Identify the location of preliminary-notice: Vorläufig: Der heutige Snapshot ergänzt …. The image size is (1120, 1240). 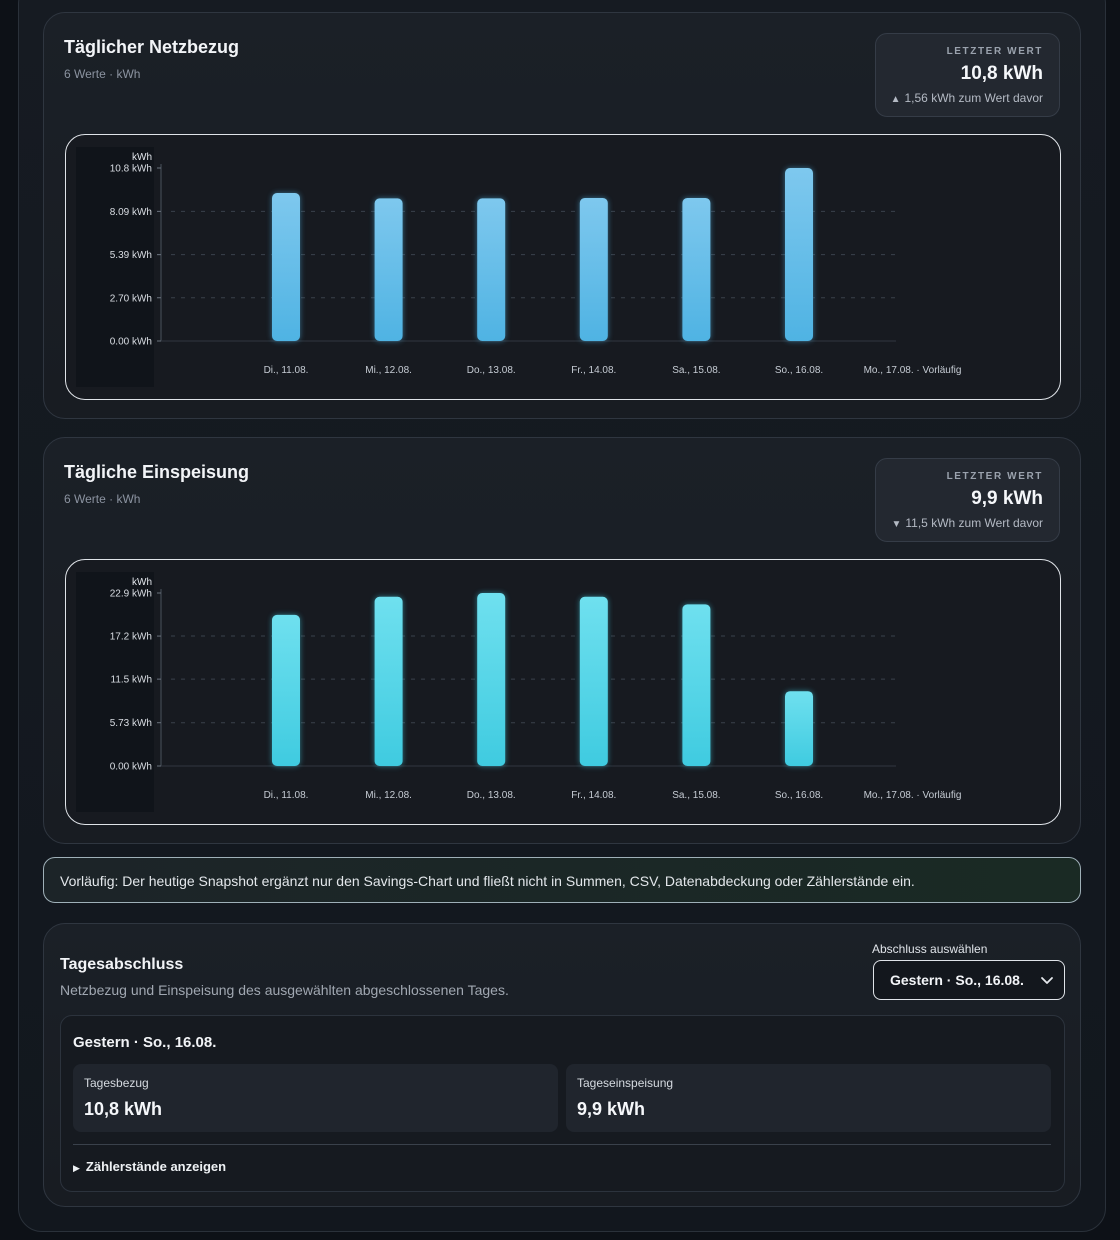
(562, 880).